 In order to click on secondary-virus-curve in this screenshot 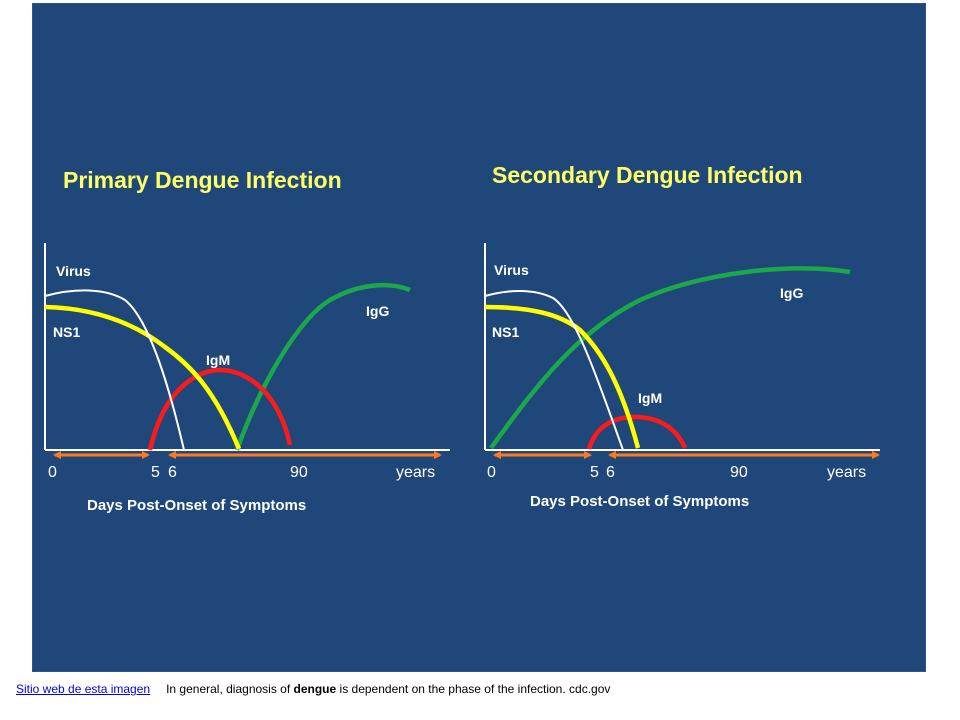, I will do `click(554, 370)`.